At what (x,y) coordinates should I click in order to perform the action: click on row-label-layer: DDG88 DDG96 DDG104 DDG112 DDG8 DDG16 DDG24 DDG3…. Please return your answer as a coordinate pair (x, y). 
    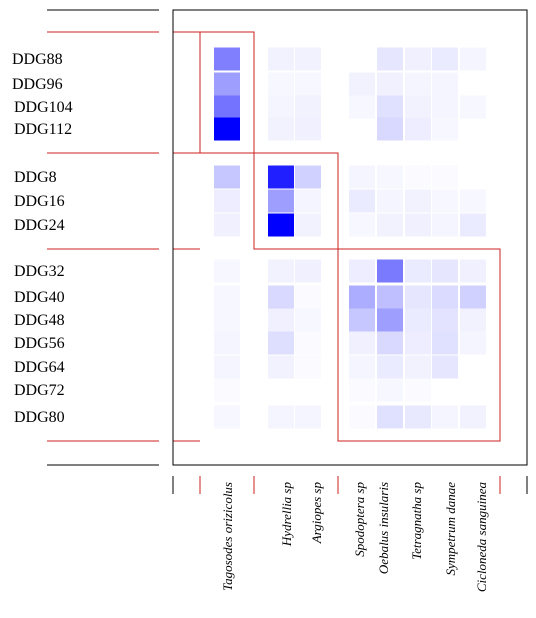
    Looking at the image, I should click on (42, 238).